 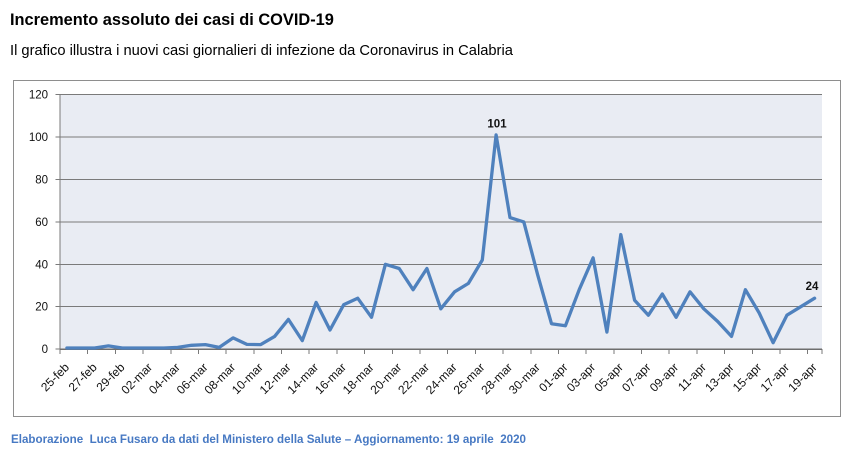 What do you see at coordinates (41, 308) in the screenshot?
I see `svg-text: 20` at bounding box center [41, 308].